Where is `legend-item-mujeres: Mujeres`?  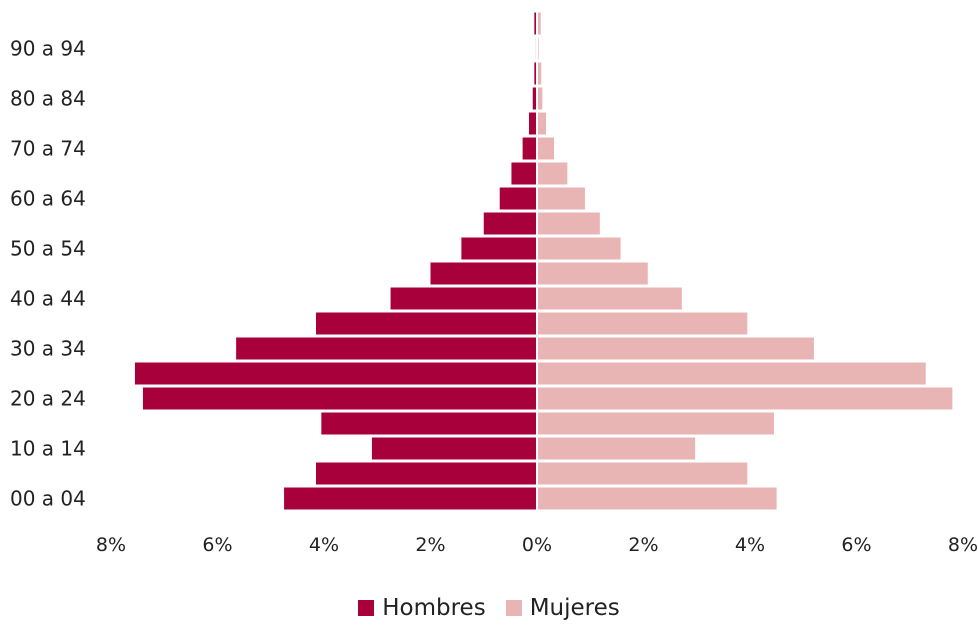
legend-item-mujeres: Mujeres is located at coordinates (562, 608).